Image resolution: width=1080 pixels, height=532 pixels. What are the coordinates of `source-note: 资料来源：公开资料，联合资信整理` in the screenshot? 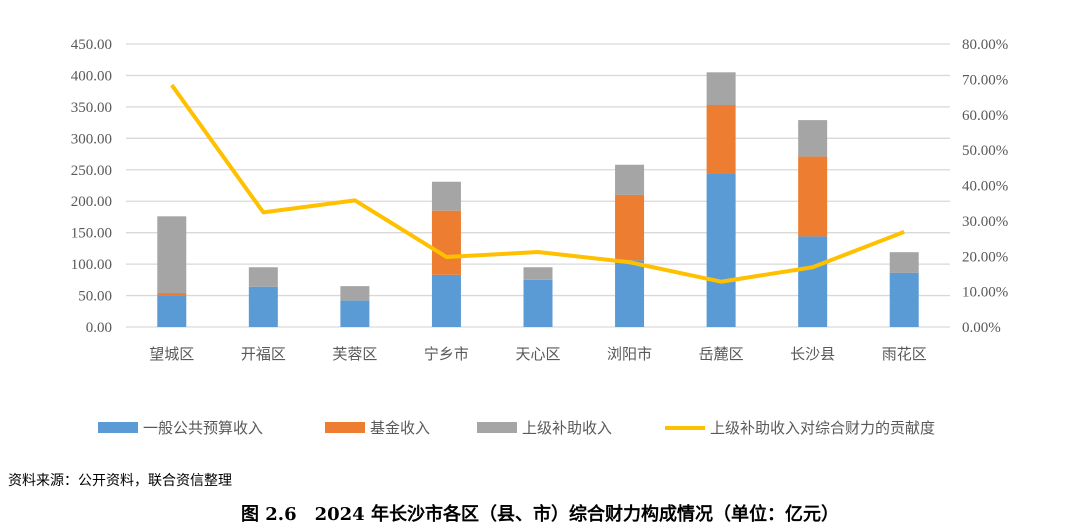 It's located at (120, 481).